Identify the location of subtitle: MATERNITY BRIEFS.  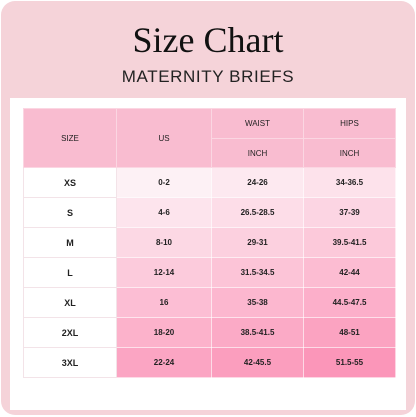
(208, 76).